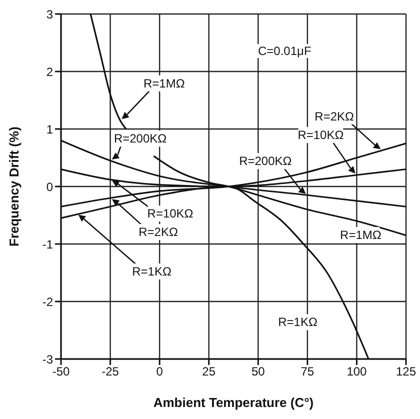 Image resolution: width=420 pixels, height=419 pixels. I want to click on x-tick-label: -50, so click(61, 371).